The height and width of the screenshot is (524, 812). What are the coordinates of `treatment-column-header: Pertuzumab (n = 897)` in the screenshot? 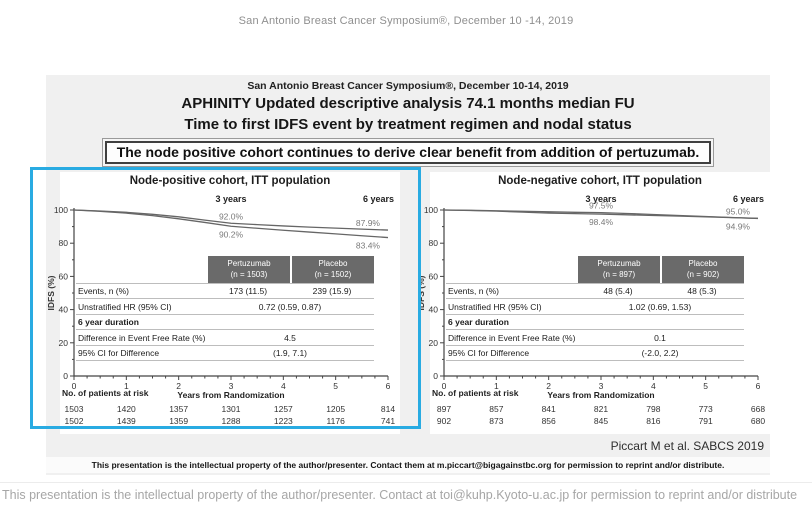 It's located at (619, 269).